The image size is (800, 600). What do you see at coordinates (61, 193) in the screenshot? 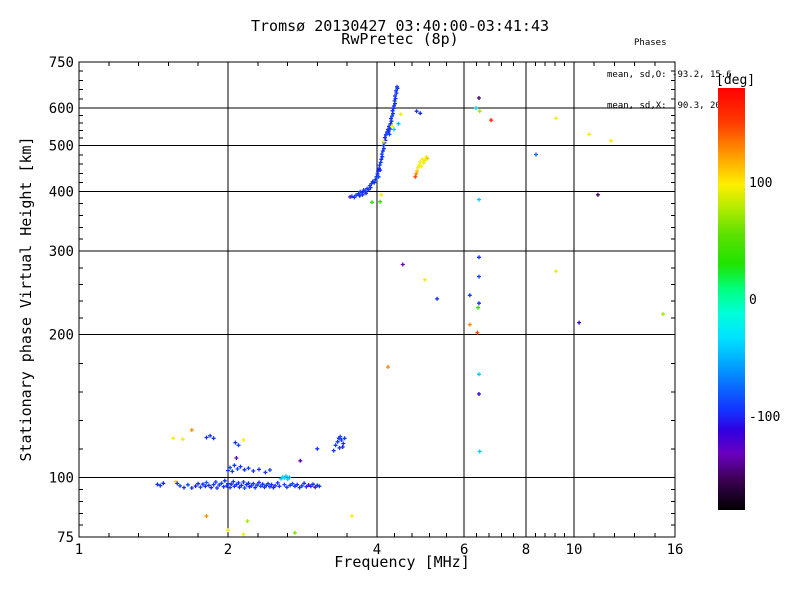
I see `y-tick-label: 400` at bounding box center [61, 193].